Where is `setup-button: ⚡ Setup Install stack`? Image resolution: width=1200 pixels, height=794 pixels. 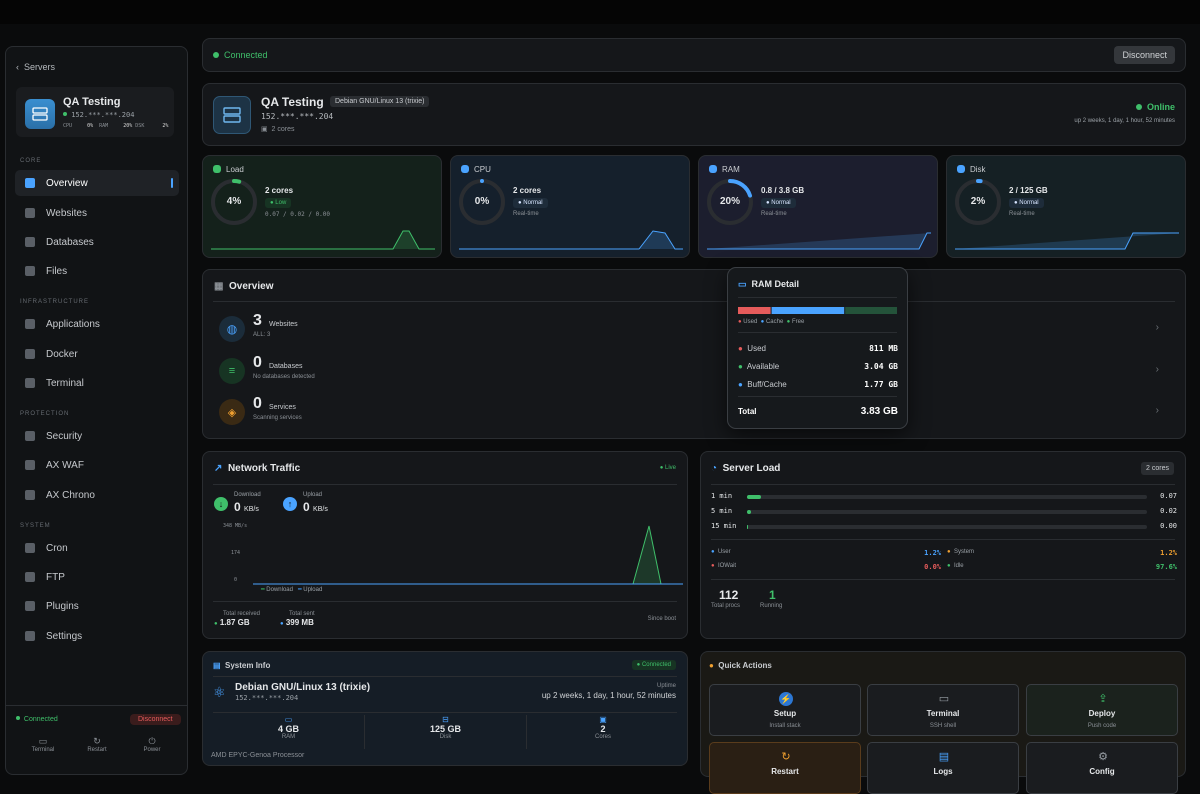 setup-button: ⚡ Setup Install stack is located at coordinates (785, 710).